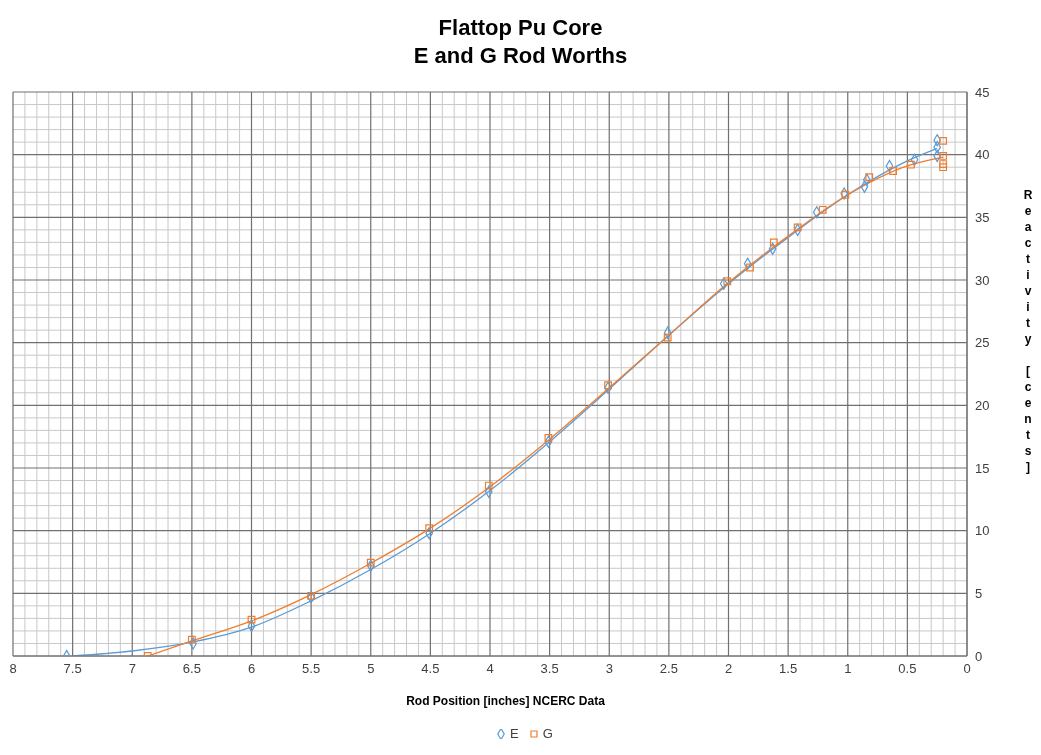 Image resolution: width=1041 pixels, height=755 pixels. Describe the element at coordinates (967, 669) in the screenshot. I see `x-tick-label: 0` at that location.